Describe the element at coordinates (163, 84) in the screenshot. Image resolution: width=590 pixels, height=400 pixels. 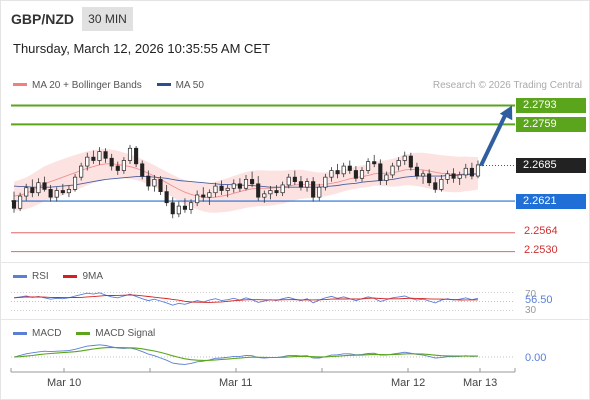
I see `legend-swatch-ma50` at that location.